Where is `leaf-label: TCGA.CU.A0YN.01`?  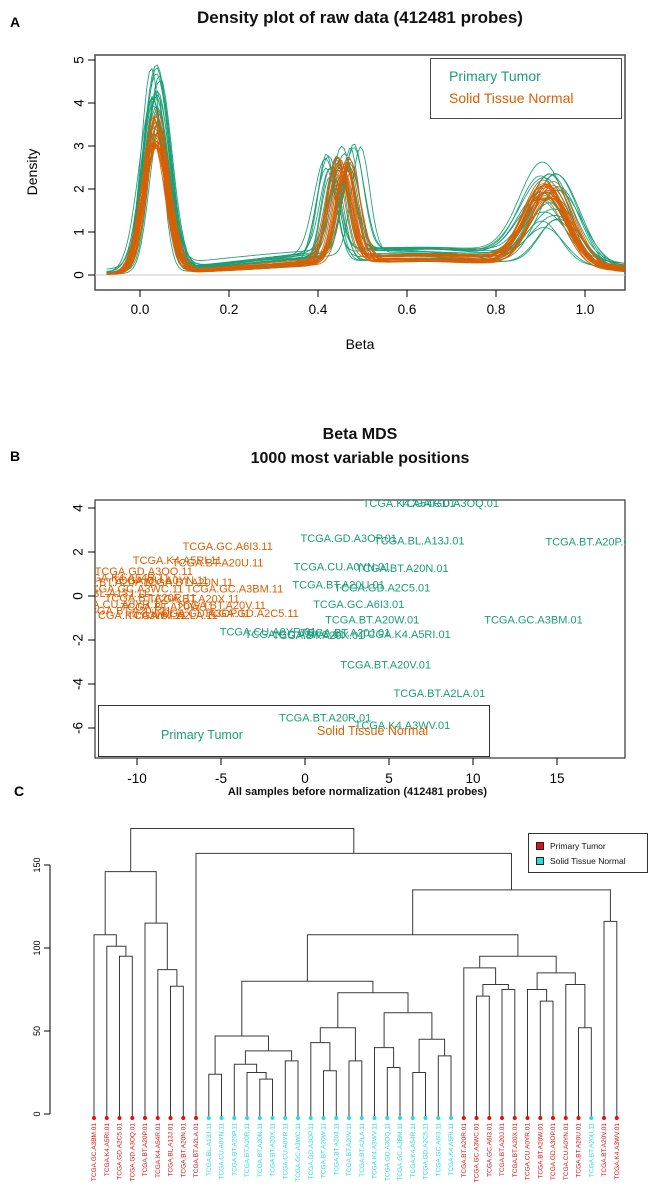
leaf-label: TCGA.CU.A0YN.01 is located at coordinates (566, 1151).